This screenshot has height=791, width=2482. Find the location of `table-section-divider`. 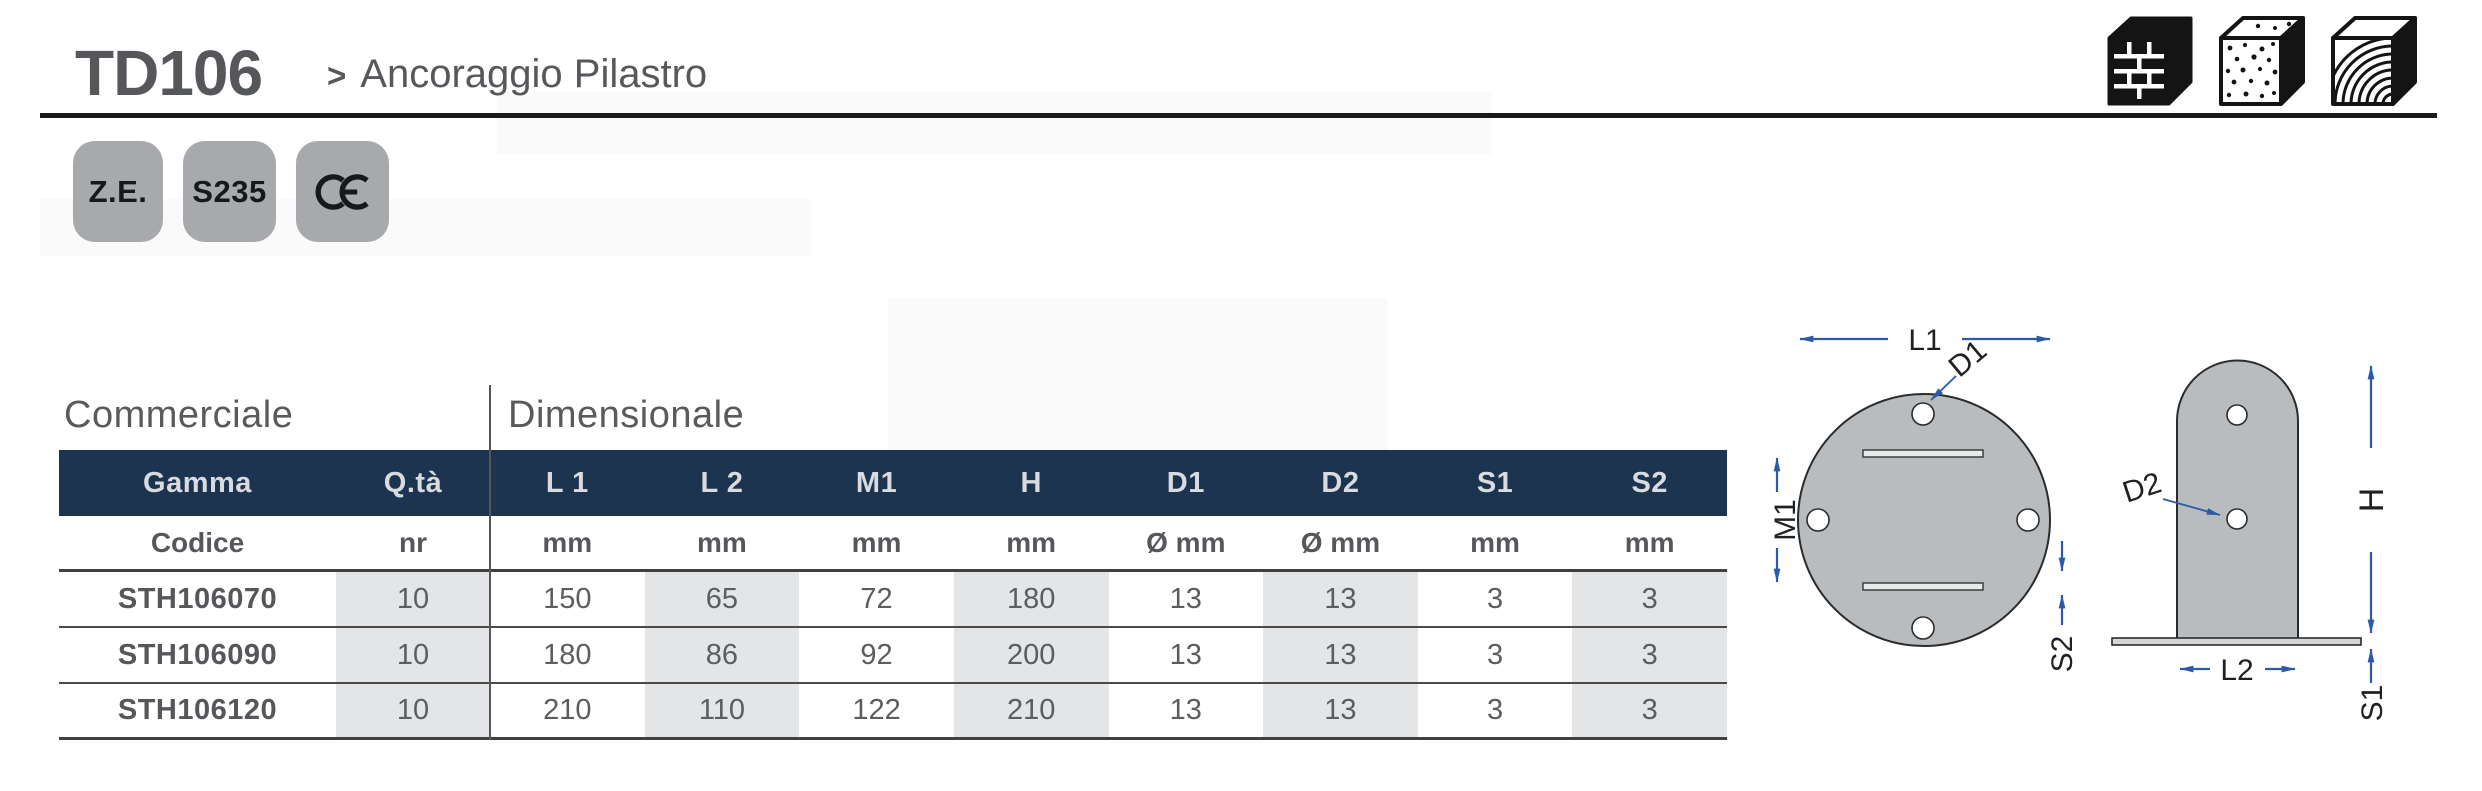

table-section-divider is located at coordinates (490, 562).